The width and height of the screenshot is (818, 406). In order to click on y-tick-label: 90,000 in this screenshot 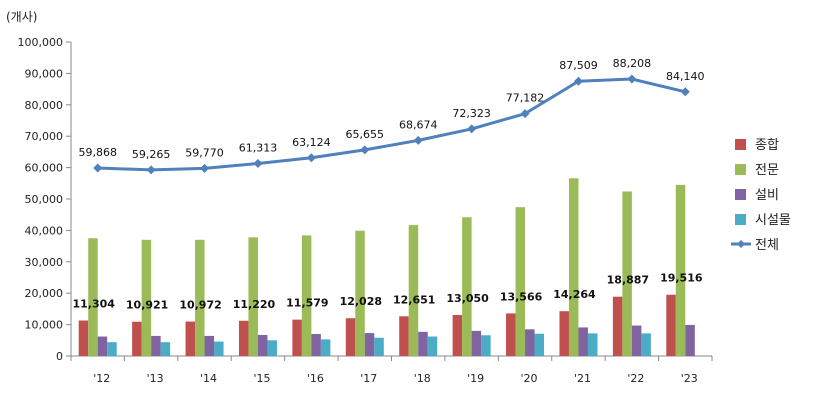, I will do `click(44, 73)`.